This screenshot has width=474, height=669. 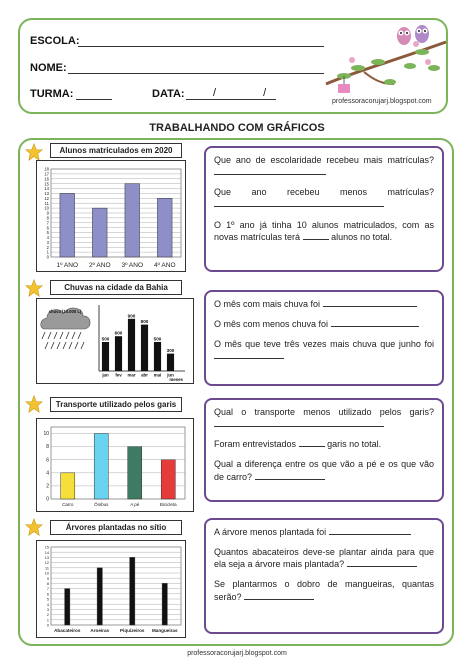 I want to click on q3-2-answer, so click(x=311, y=443).